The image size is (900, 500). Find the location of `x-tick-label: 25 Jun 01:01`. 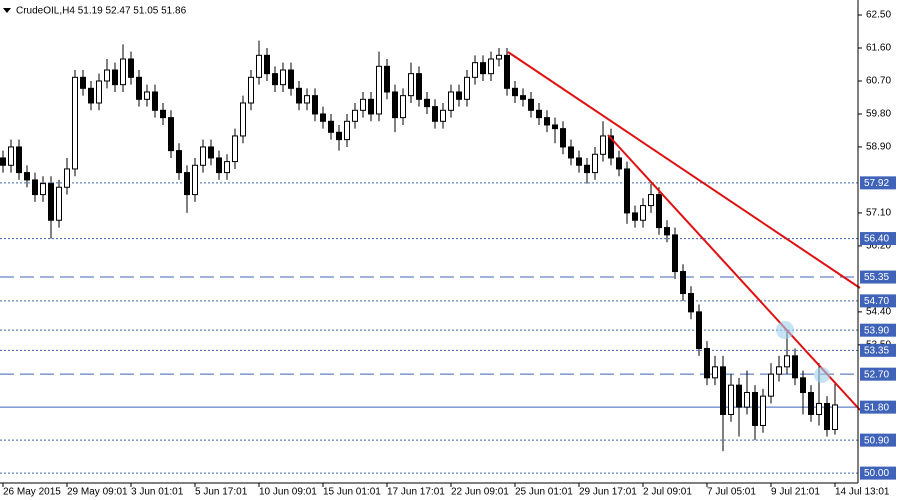

x-tick-label: 25 Jun 01:01 is located at coordinates (544, 492).